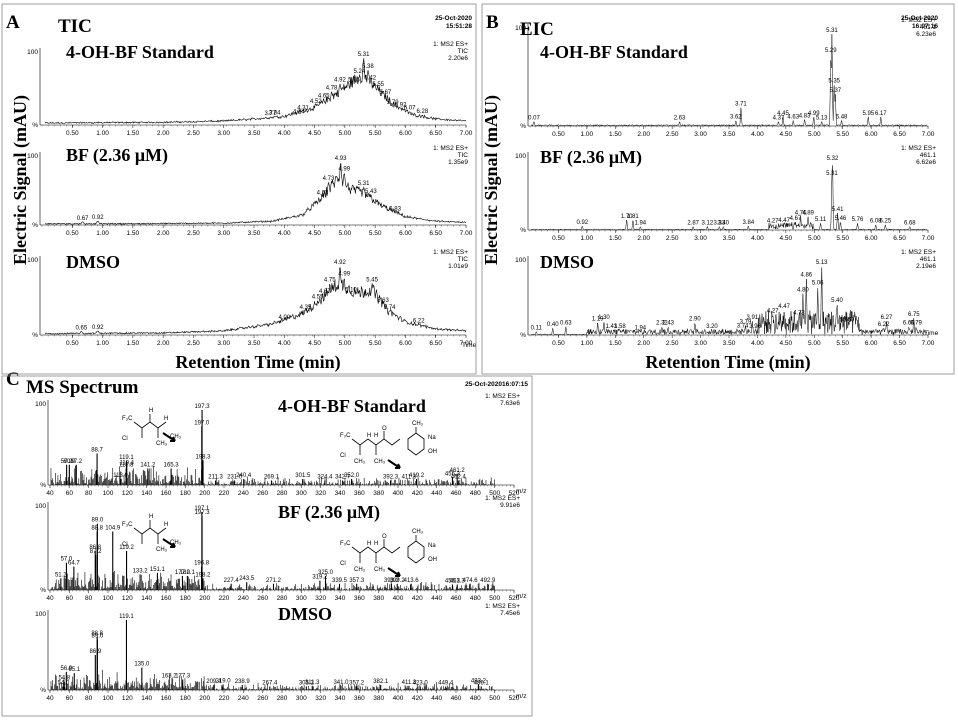  What do you see at coordinates (271, 114) in the screenshot?
I see `panel-a-trace1-peak-label: 3.77` at bounding box center [271, 114].